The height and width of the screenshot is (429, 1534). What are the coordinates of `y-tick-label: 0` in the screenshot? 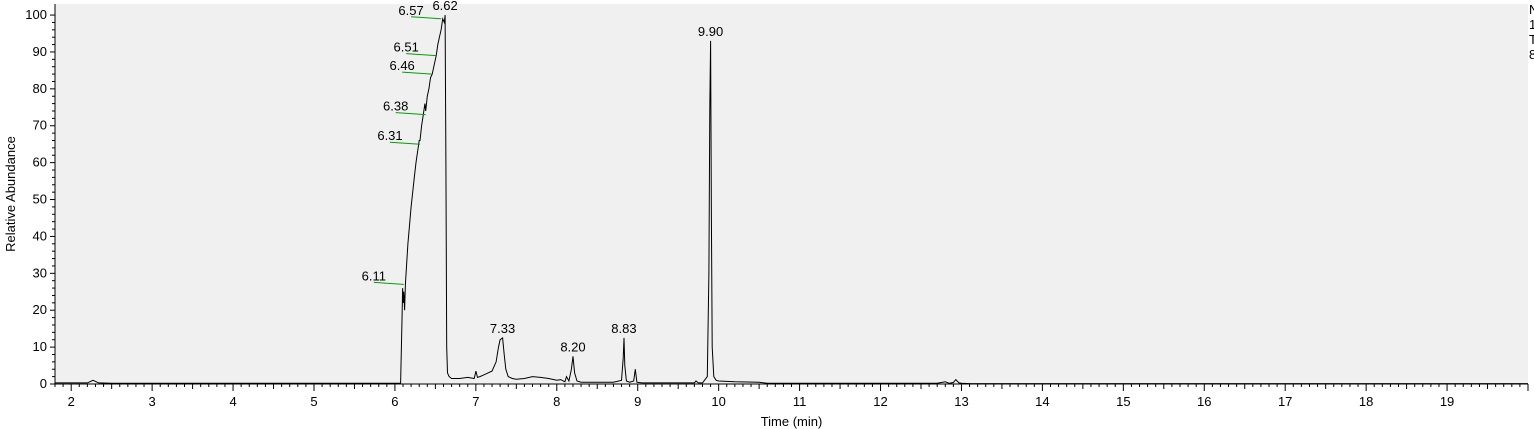 It's located at (43, 383).